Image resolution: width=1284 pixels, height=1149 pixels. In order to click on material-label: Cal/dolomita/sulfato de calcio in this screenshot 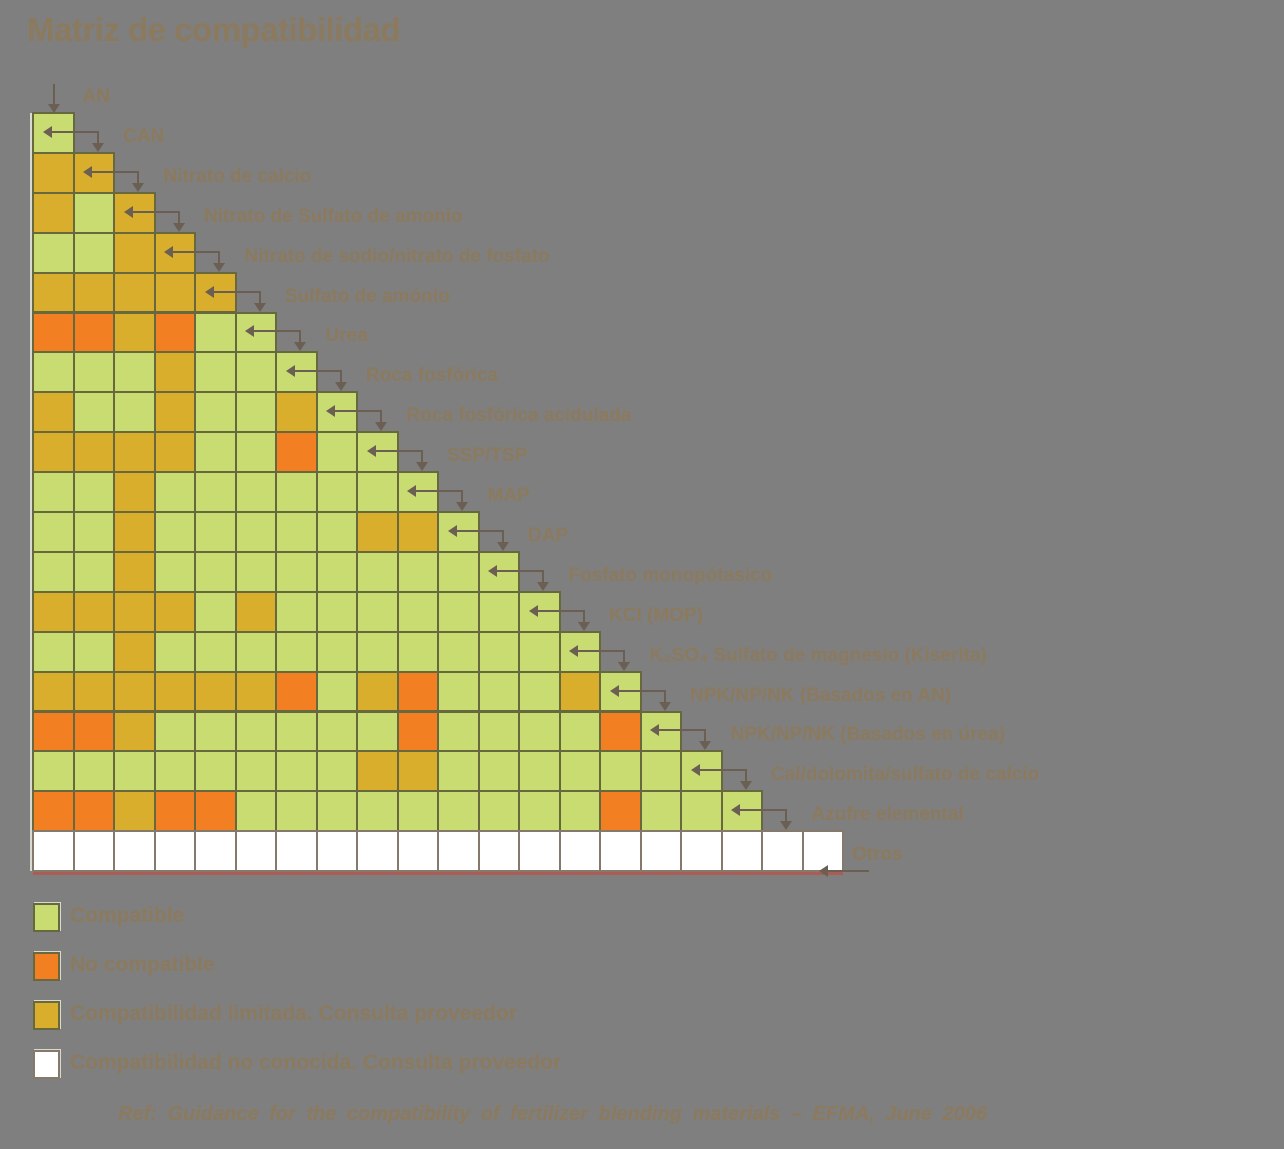, I will do `click(905, 775)`.